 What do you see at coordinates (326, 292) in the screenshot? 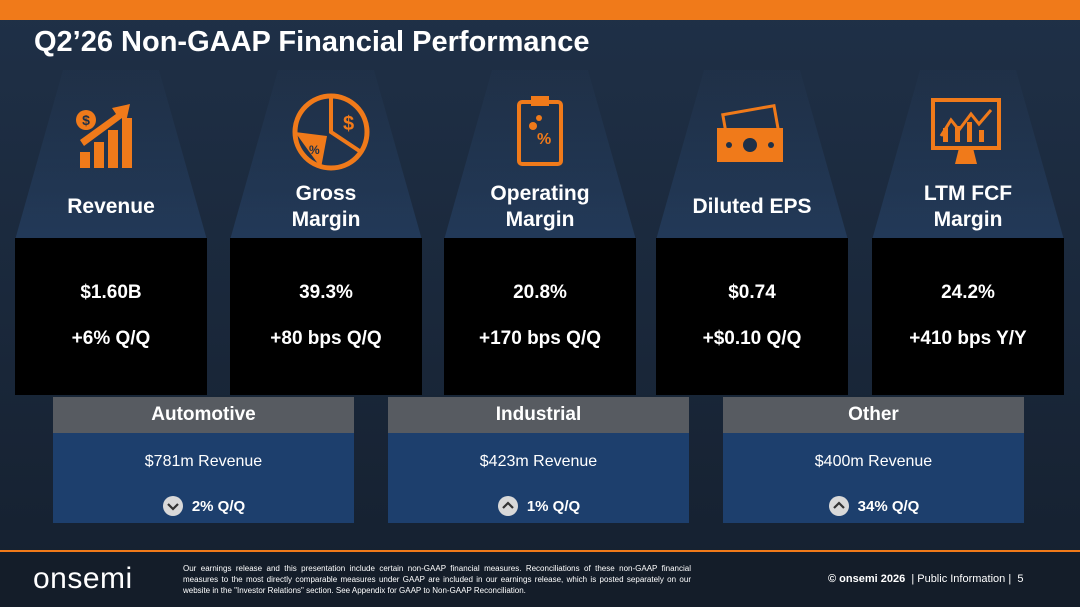
I see `metric-value: 39.3%` at bounding box center [326, 292].